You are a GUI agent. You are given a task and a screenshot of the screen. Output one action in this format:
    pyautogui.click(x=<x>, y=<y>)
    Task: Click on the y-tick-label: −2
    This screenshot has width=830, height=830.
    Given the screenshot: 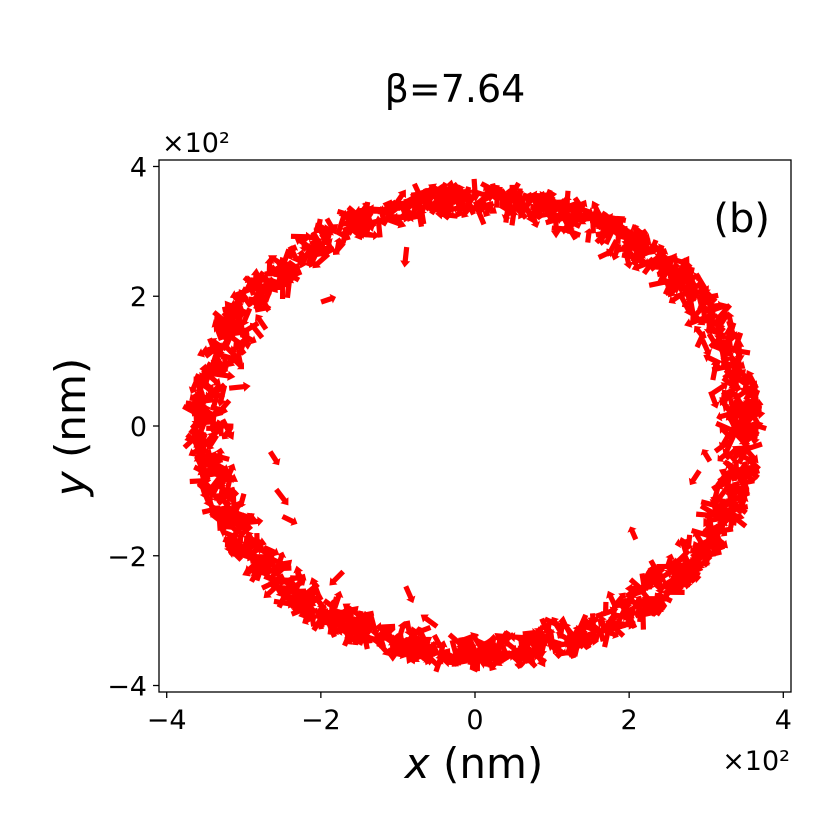 What is the action you would take?
    pyautogui.click(x=127, y=557)
    